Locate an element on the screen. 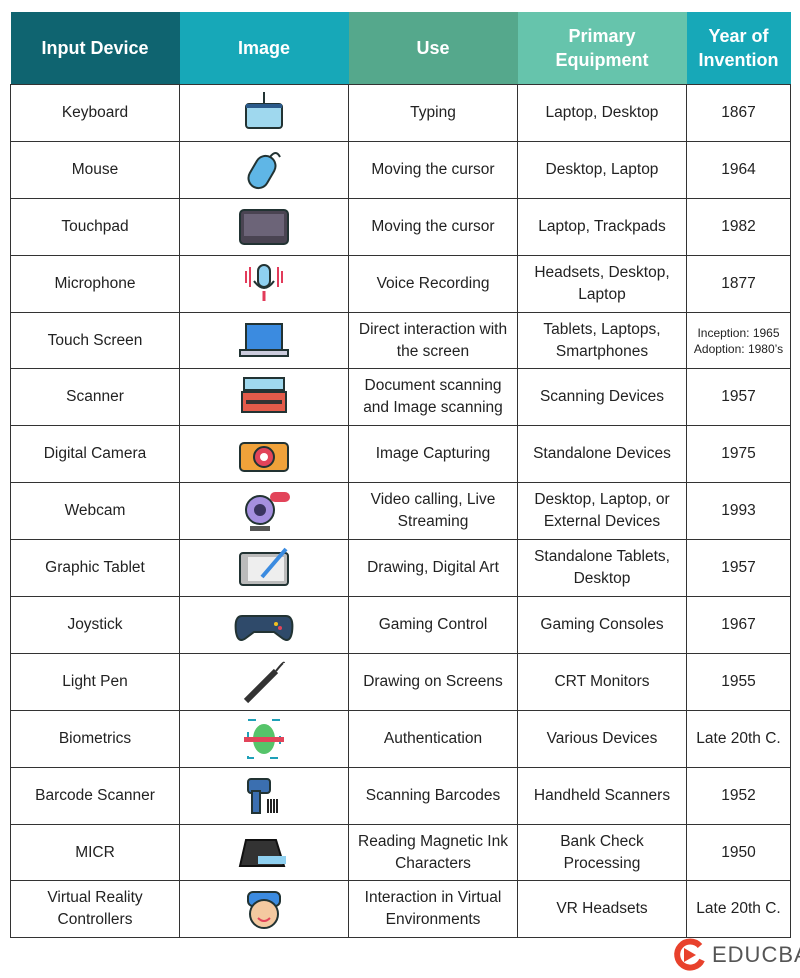  column-header: Year of Invention is located at coordinates (738, 48).